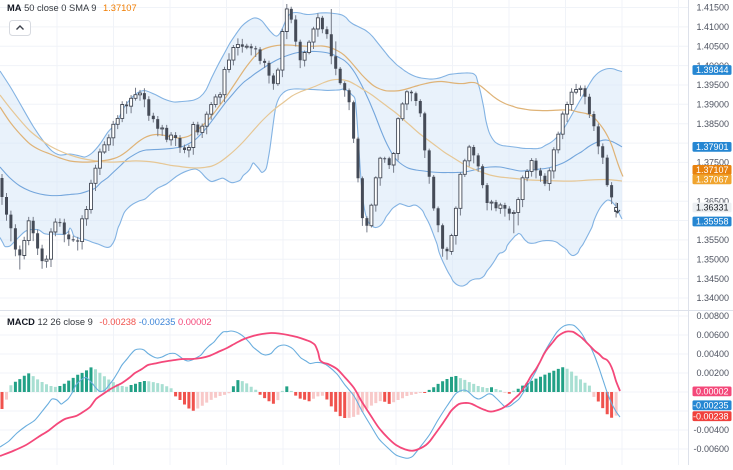 The height and width of the screenshot is (470, 733). I want to click on svg-text: MA 50 close 0 SMA 9 1.37107, so click(72, 8).